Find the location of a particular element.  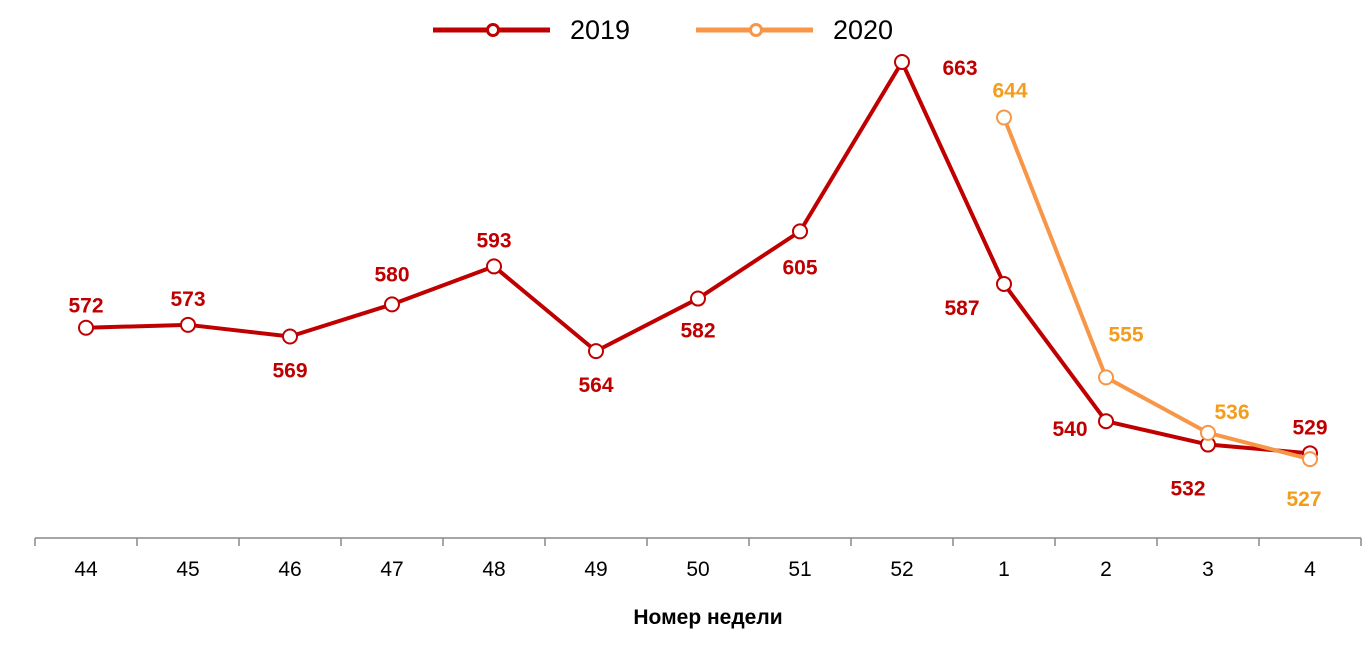

data-label-2019: 587 is located at coordinates (961, 308).